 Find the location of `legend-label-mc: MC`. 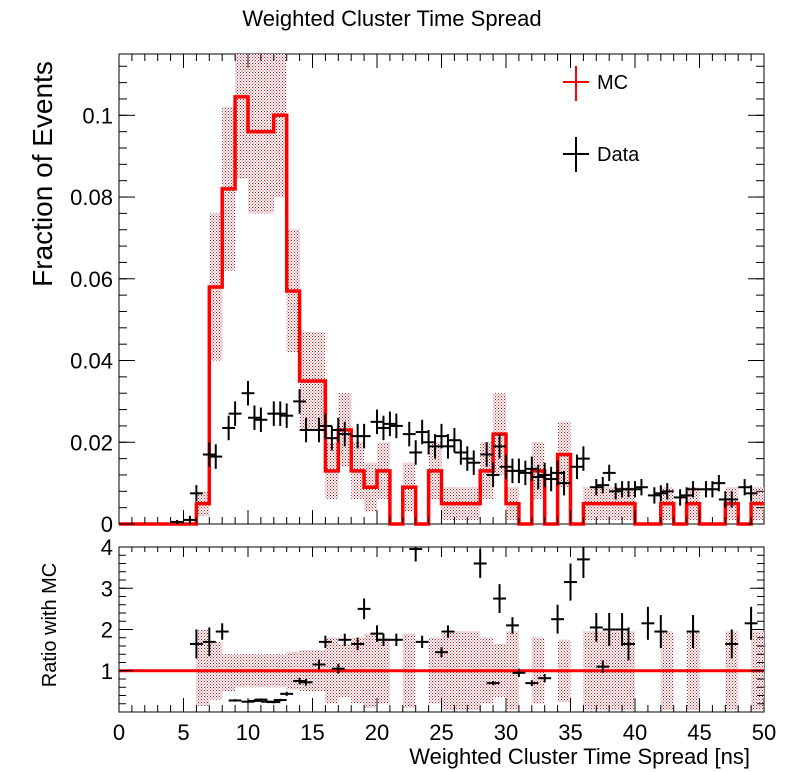

legend-label-mc: MC is located at coordinates (612, 83).